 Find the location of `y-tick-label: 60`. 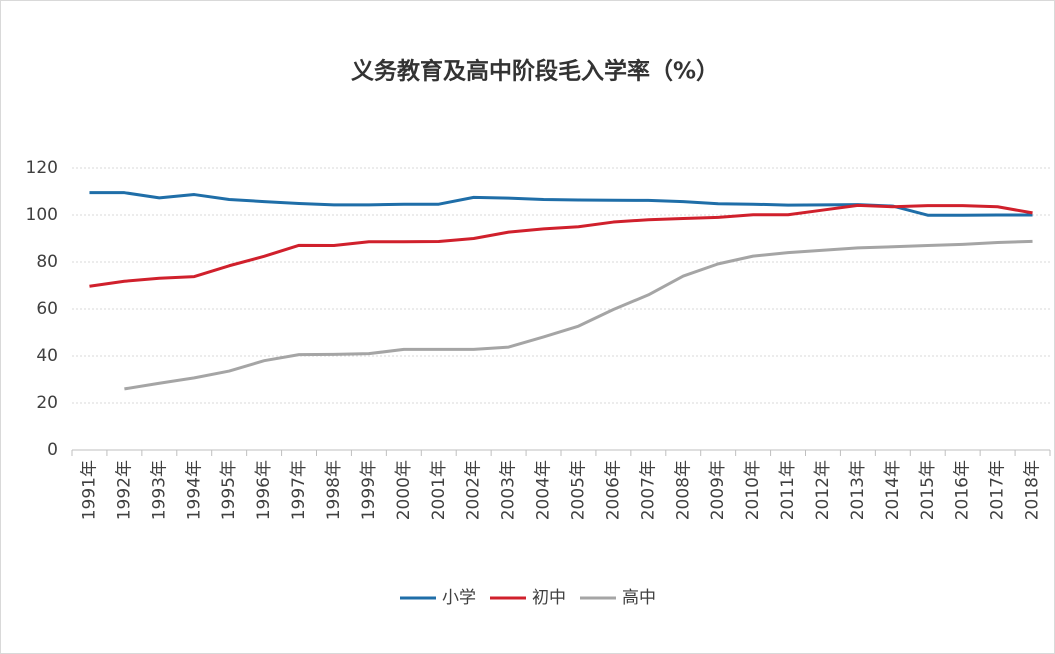

y-tick-label: 60 is located at coordinates (47, 309).